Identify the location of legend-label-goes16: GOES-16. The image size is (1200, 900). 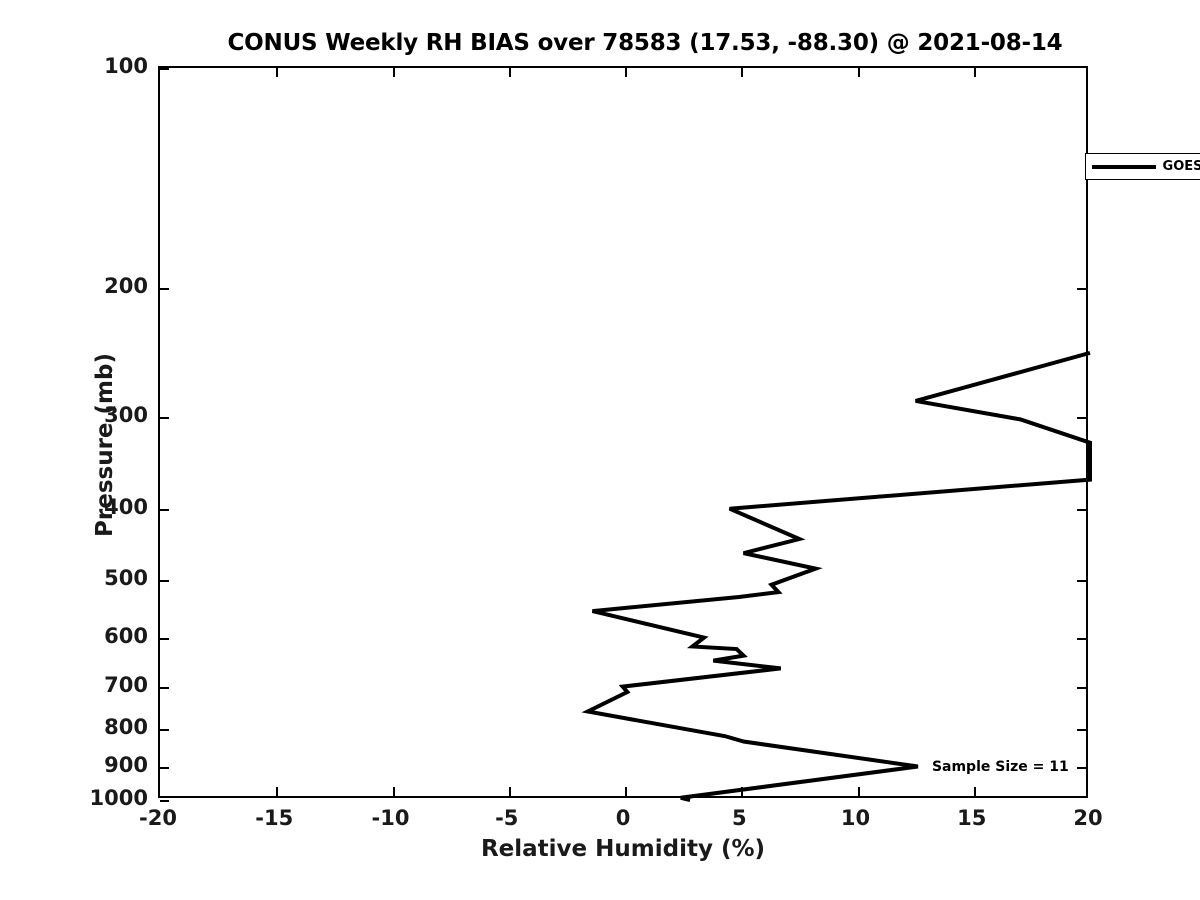
(1181, 166).